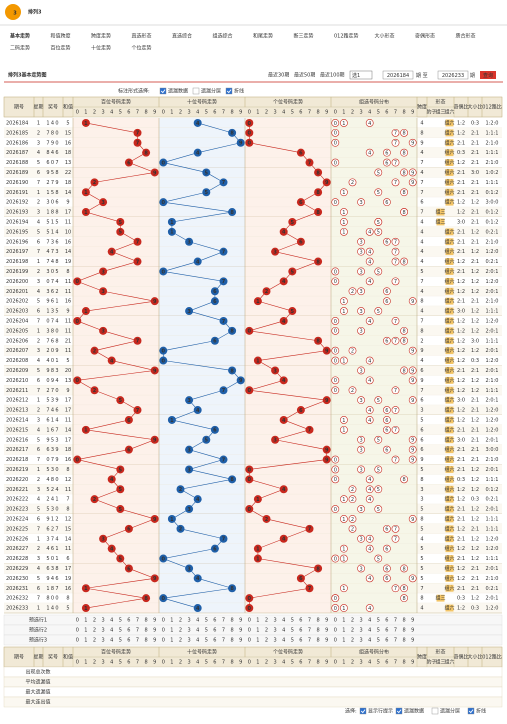  Describe the element at coordinates (332, 75) in the screenshot. I see `recent-link: 最近100期` at that location.